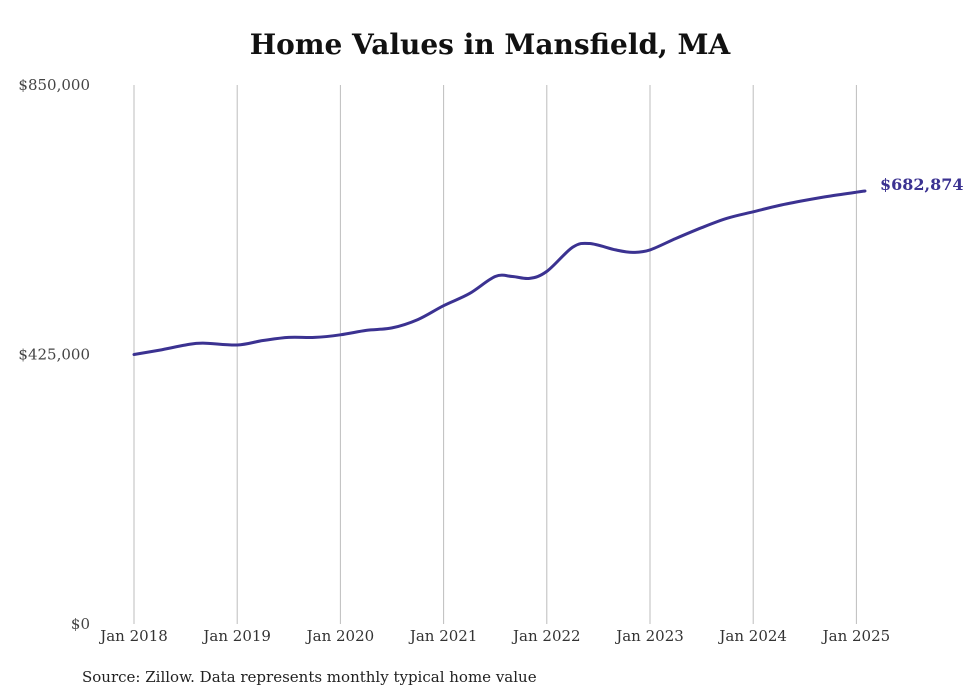 The image size is (980, 699). Describe the element at coordinates (922, 184) in the screenshot. I see `end-value-label: $682,874` at that location.